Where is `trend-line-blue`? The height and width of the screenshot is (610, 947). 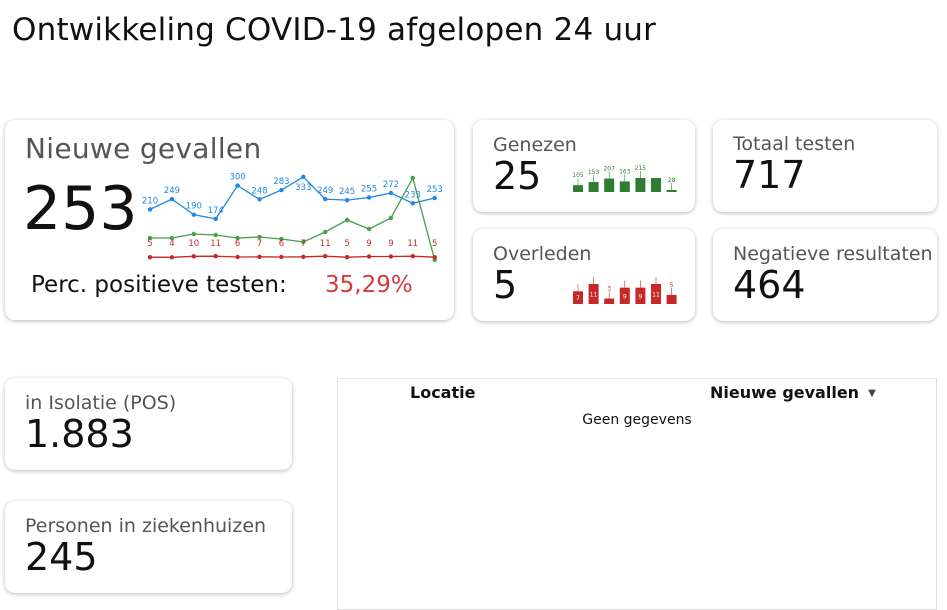
trend-line-blue is located at coordinates (292, 198).